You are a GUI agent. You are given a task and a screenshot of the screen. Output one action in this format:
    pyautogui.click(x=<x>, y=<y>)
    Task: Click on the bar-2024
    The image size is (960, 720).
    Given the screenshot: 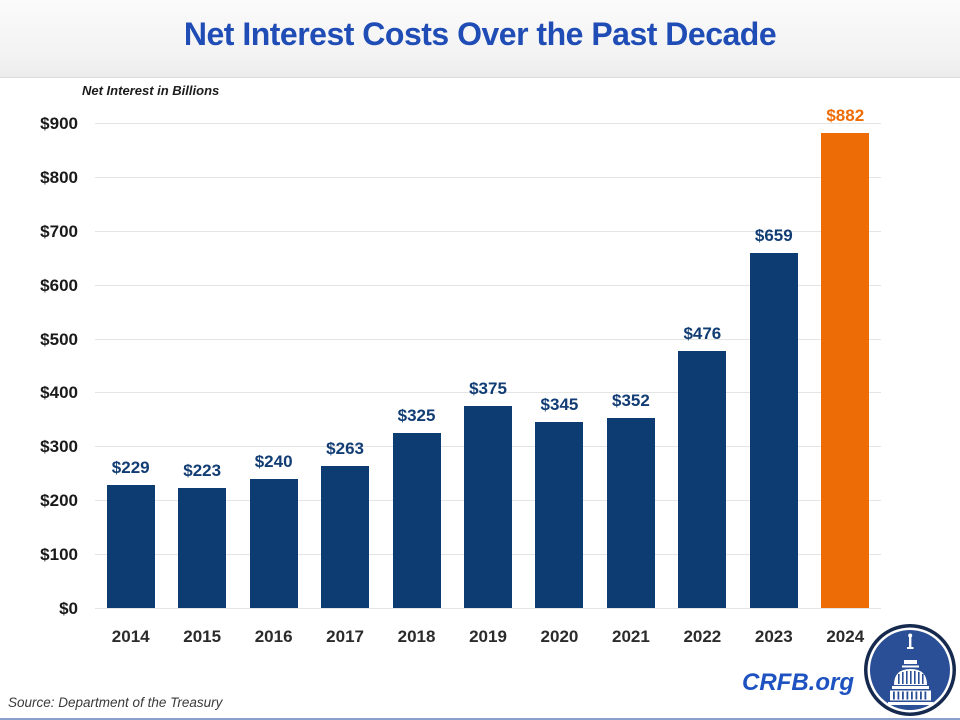 What is the action you would take?
    pyautogui.click(x=845, y=370)
    